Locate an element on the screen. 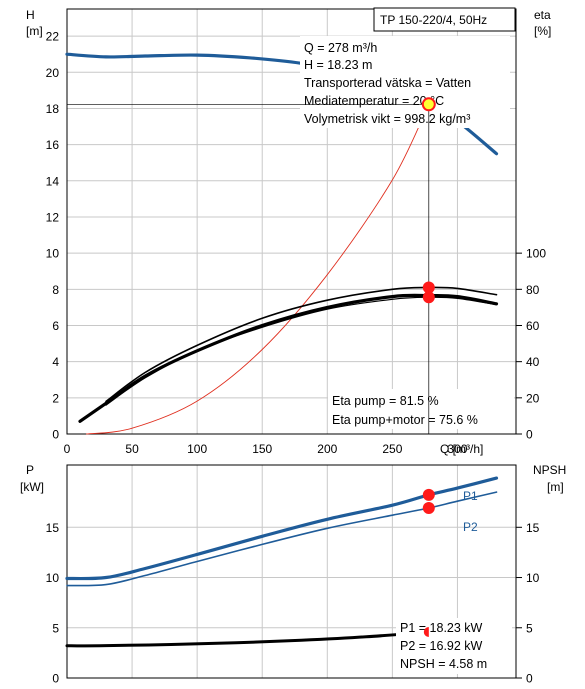  npsh-axis-label: NPSH is located at coordinates (549, 470).